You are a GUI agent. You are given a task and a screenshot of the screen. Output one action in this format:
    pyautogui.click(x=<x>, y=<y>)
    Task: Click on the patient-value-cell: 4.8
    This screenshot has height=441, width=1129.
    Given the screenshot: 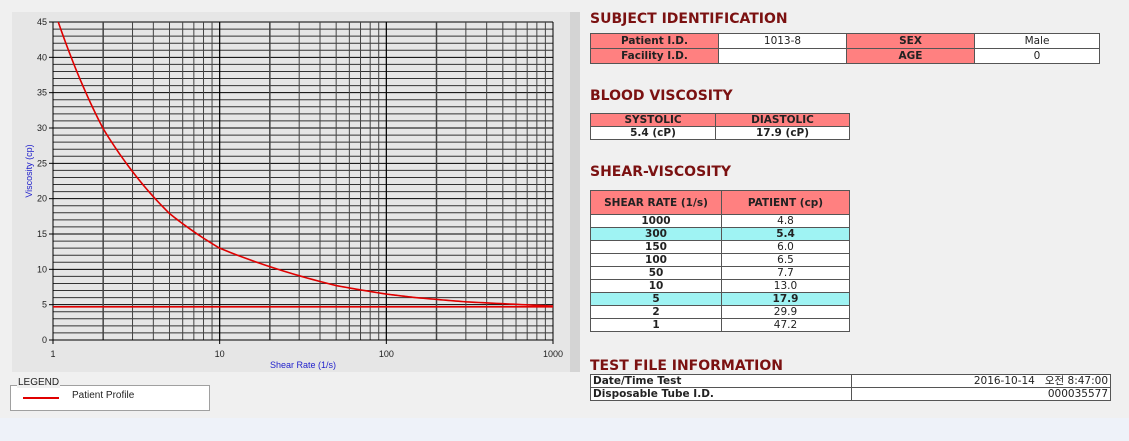 What is the action you would take?
    pyautogui.click(x=785, y=221)
    